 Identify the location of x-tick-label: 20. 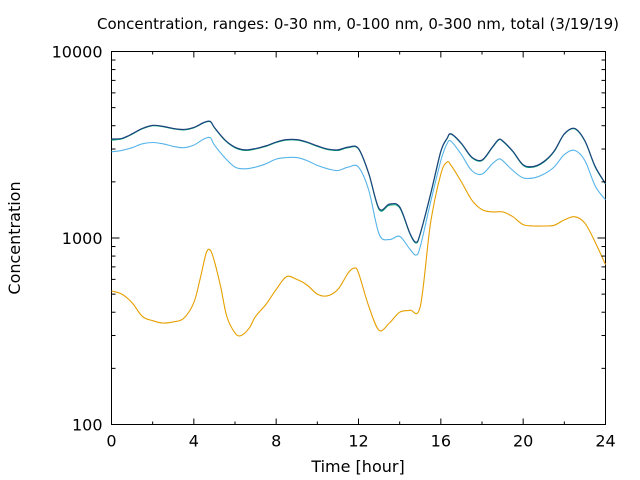
(523, 441).